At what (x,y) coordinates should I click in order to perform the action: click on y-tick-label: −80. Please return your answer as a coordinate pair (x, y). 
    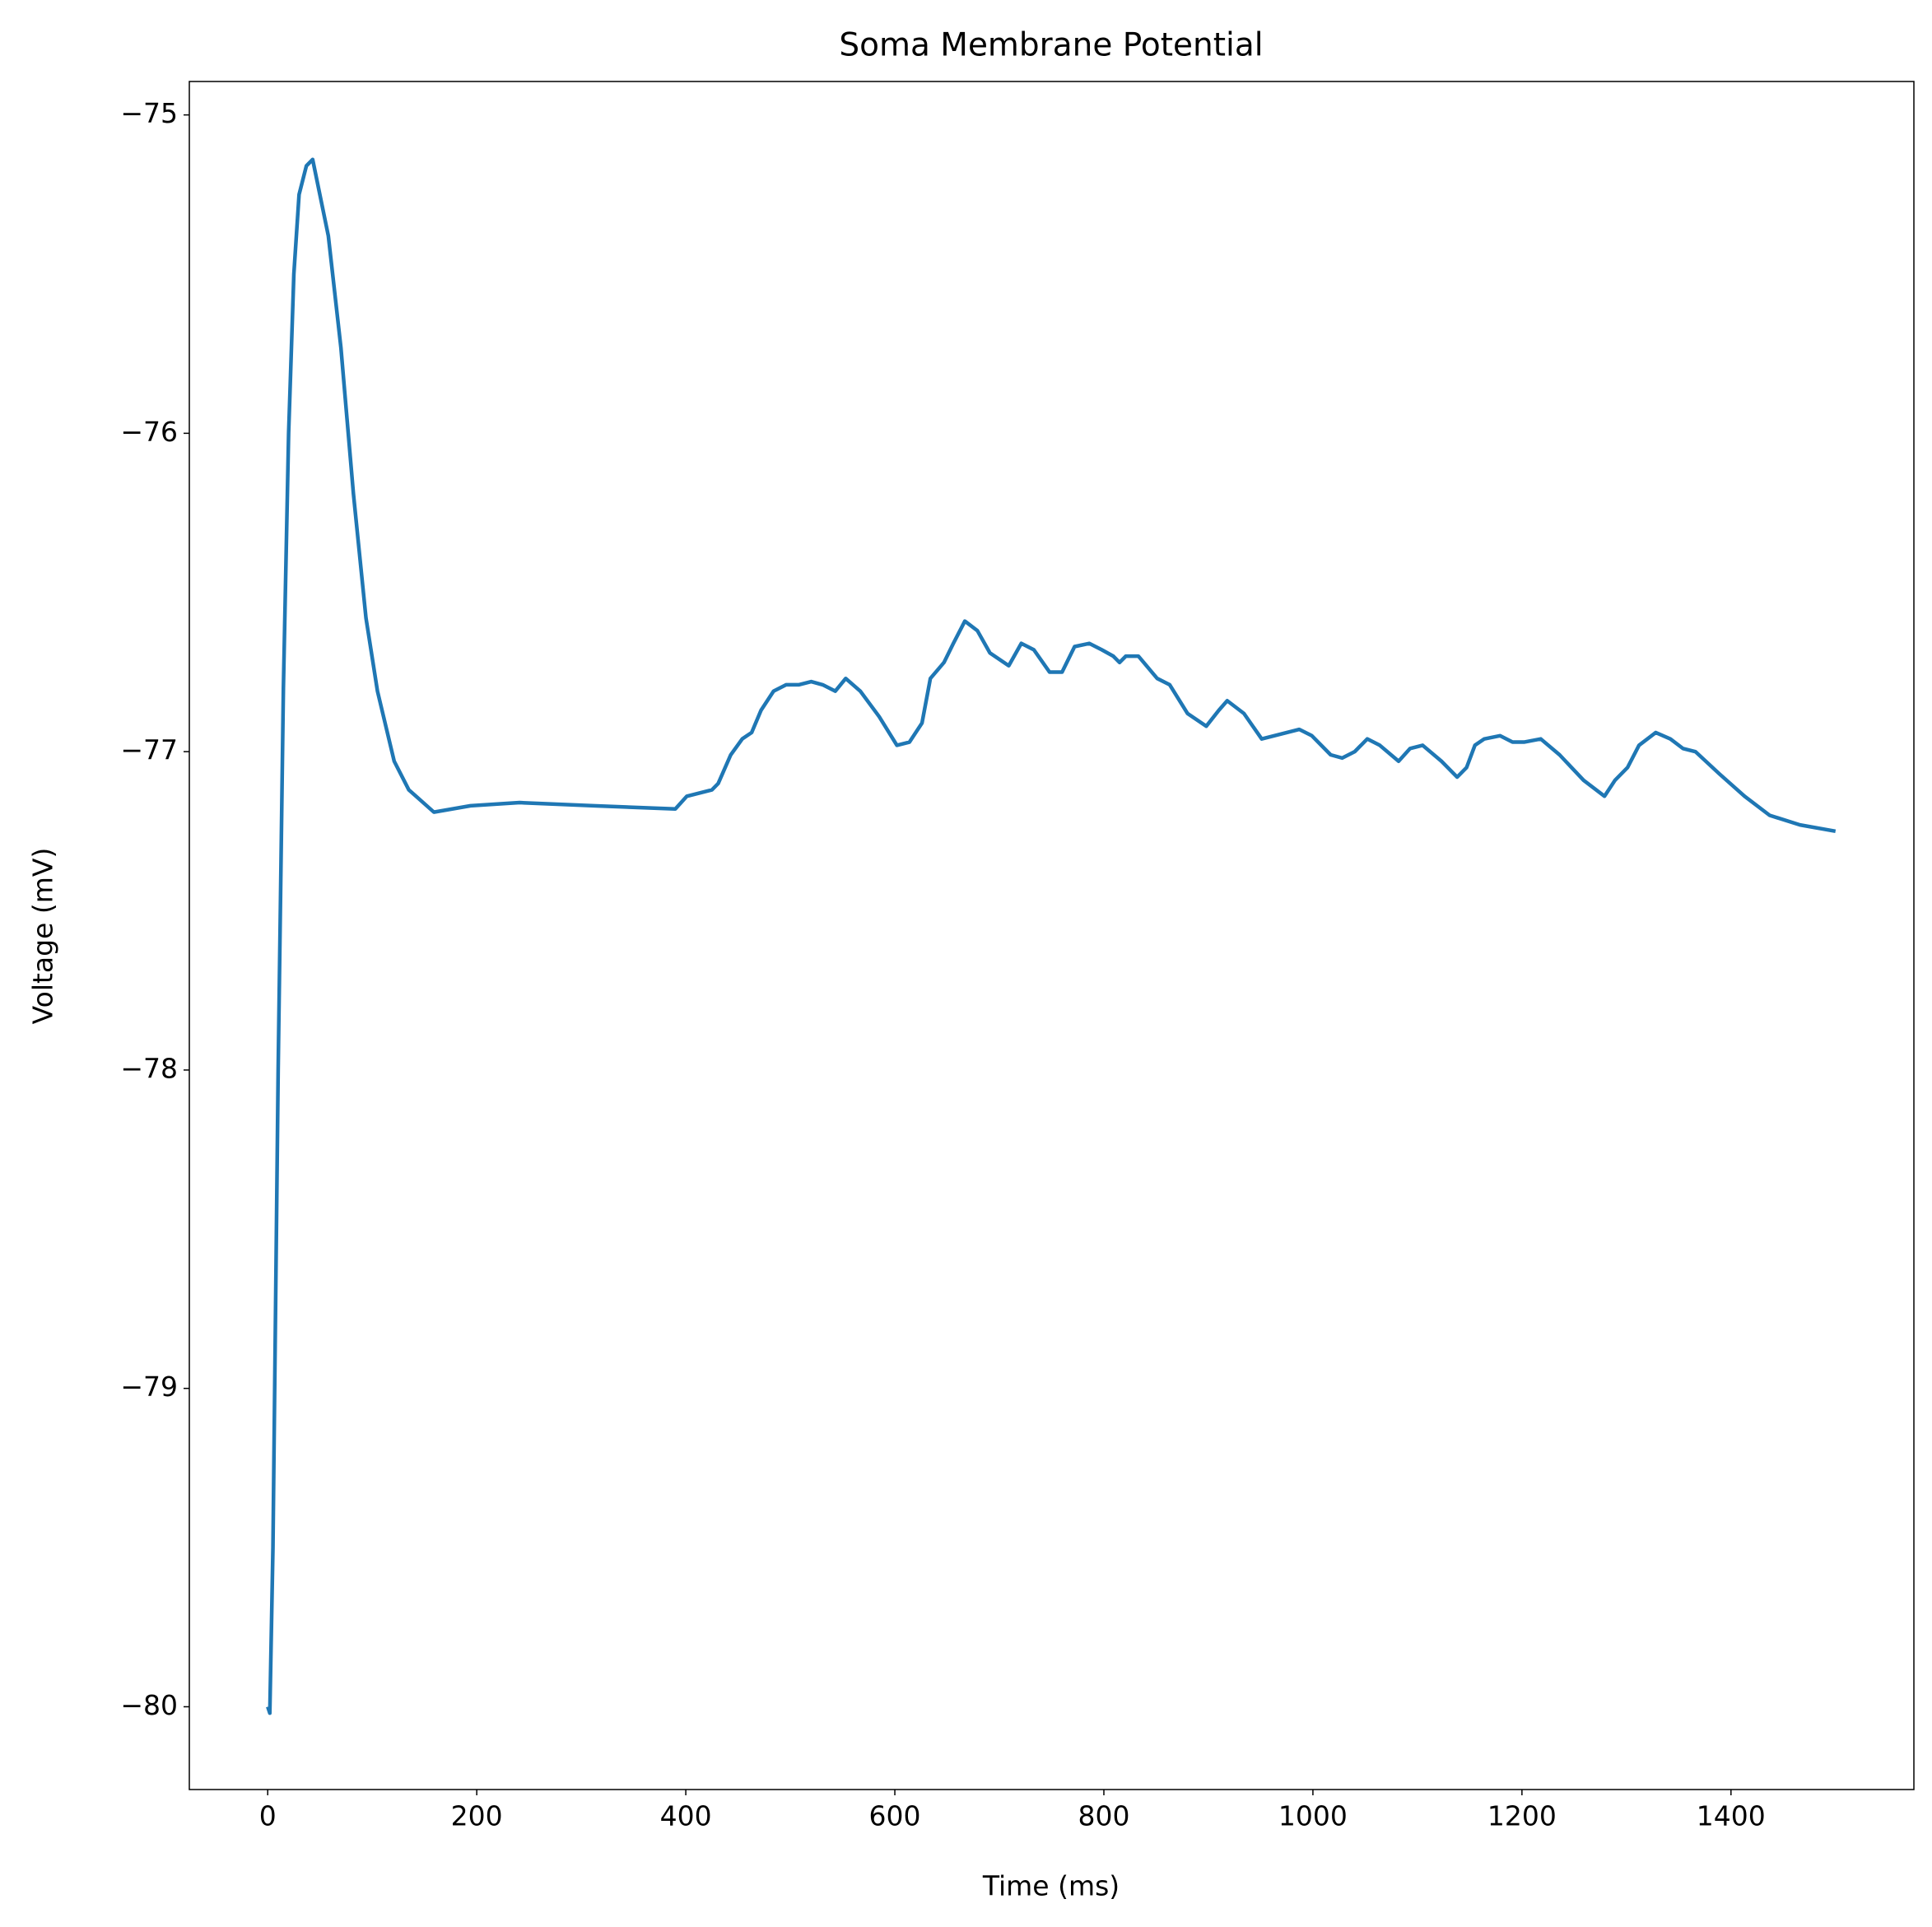
    Looking at the image, I should click on (149, 1705).